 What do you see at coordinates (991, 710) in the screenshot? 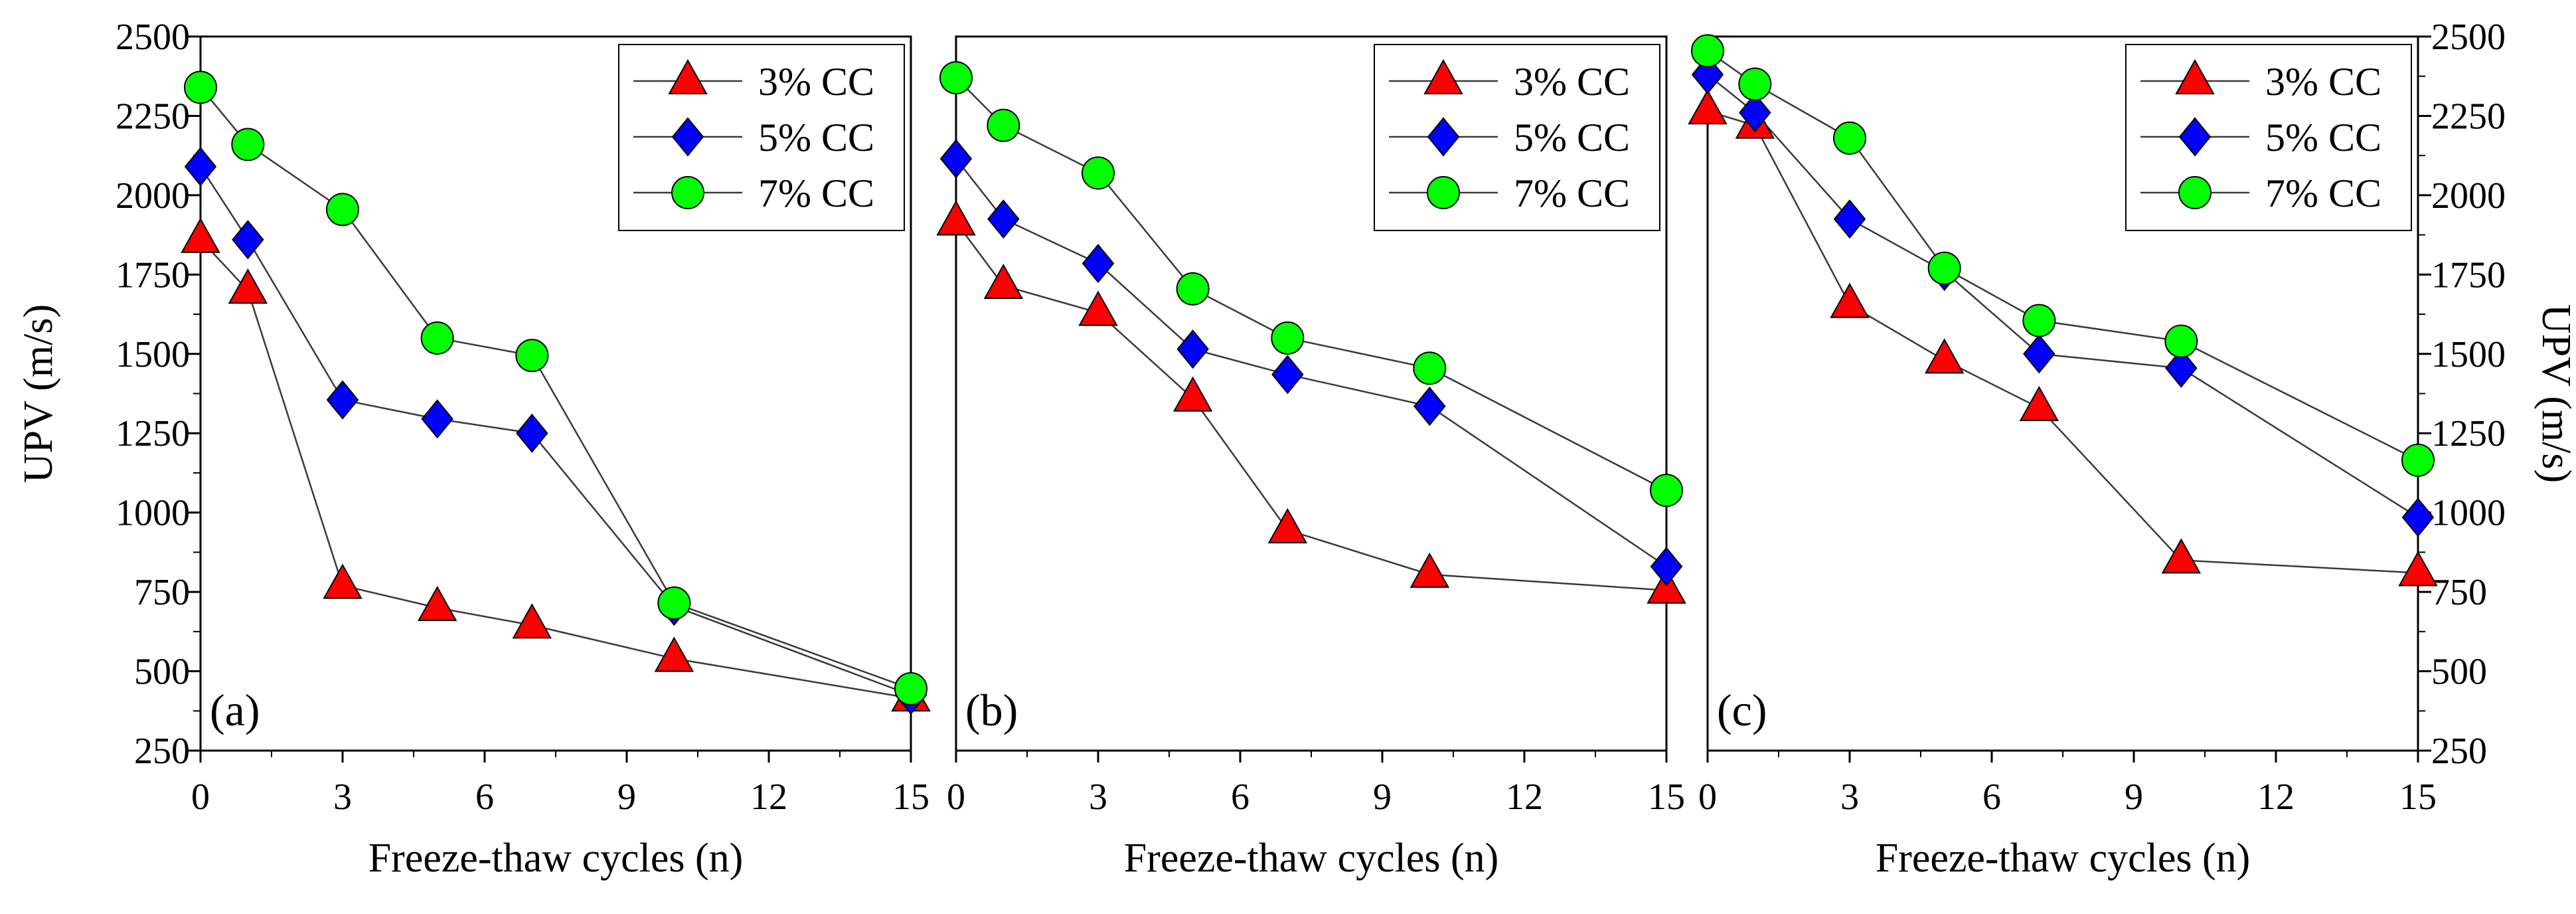
I see `panel-label: (b)` at bounding box center [991, 710].